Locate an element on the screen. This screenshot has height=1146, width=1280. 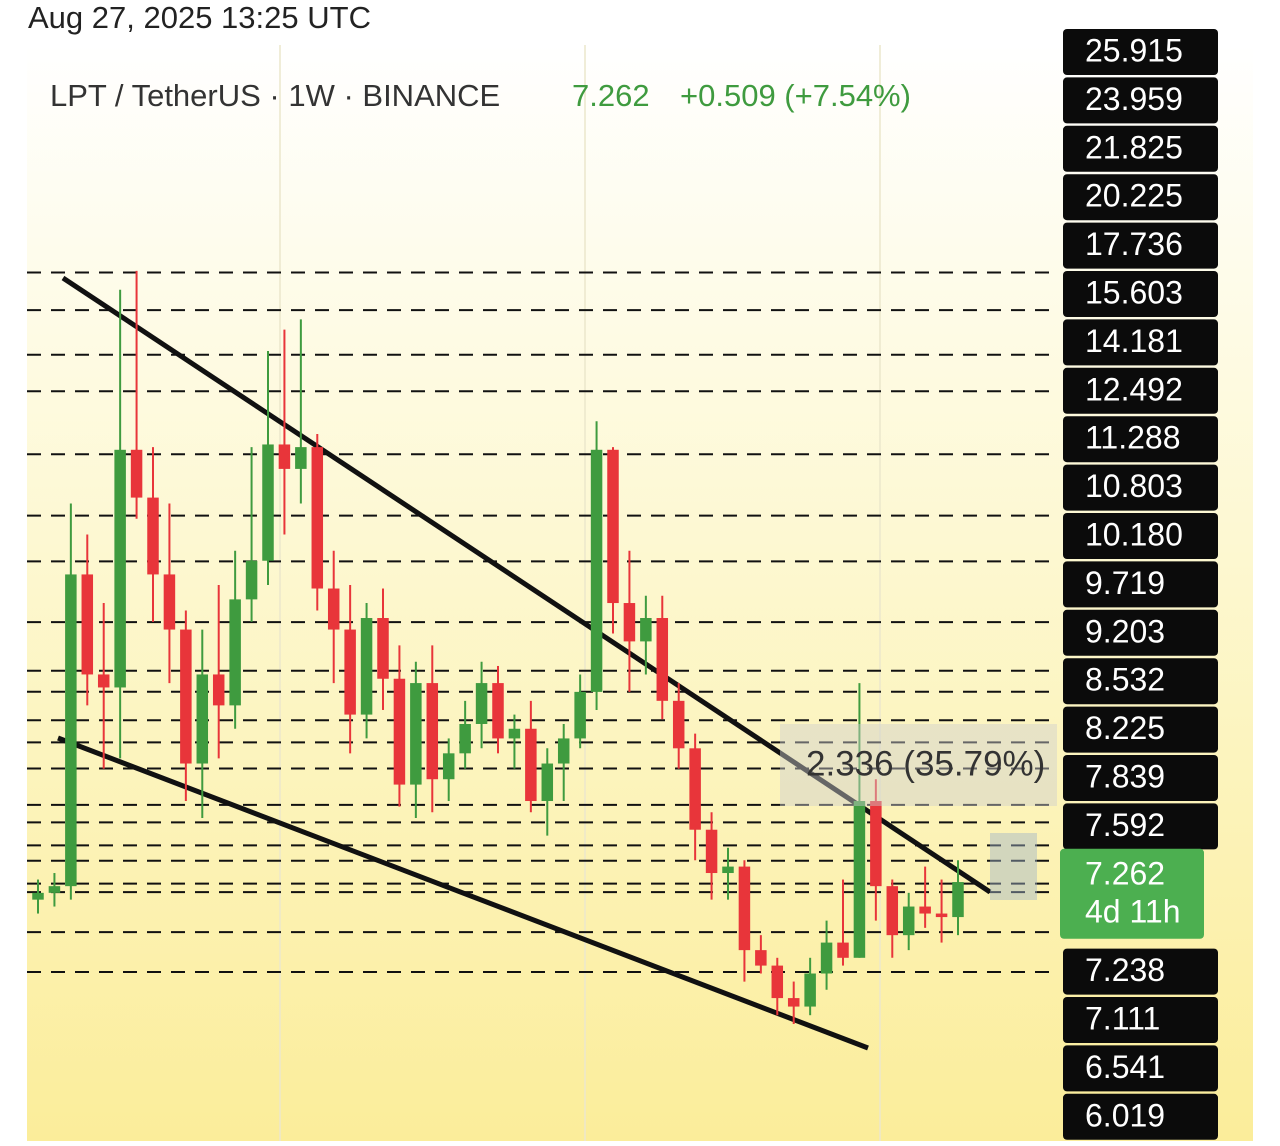
price-label: 7.111 is located at coordinates (1122, 1018).